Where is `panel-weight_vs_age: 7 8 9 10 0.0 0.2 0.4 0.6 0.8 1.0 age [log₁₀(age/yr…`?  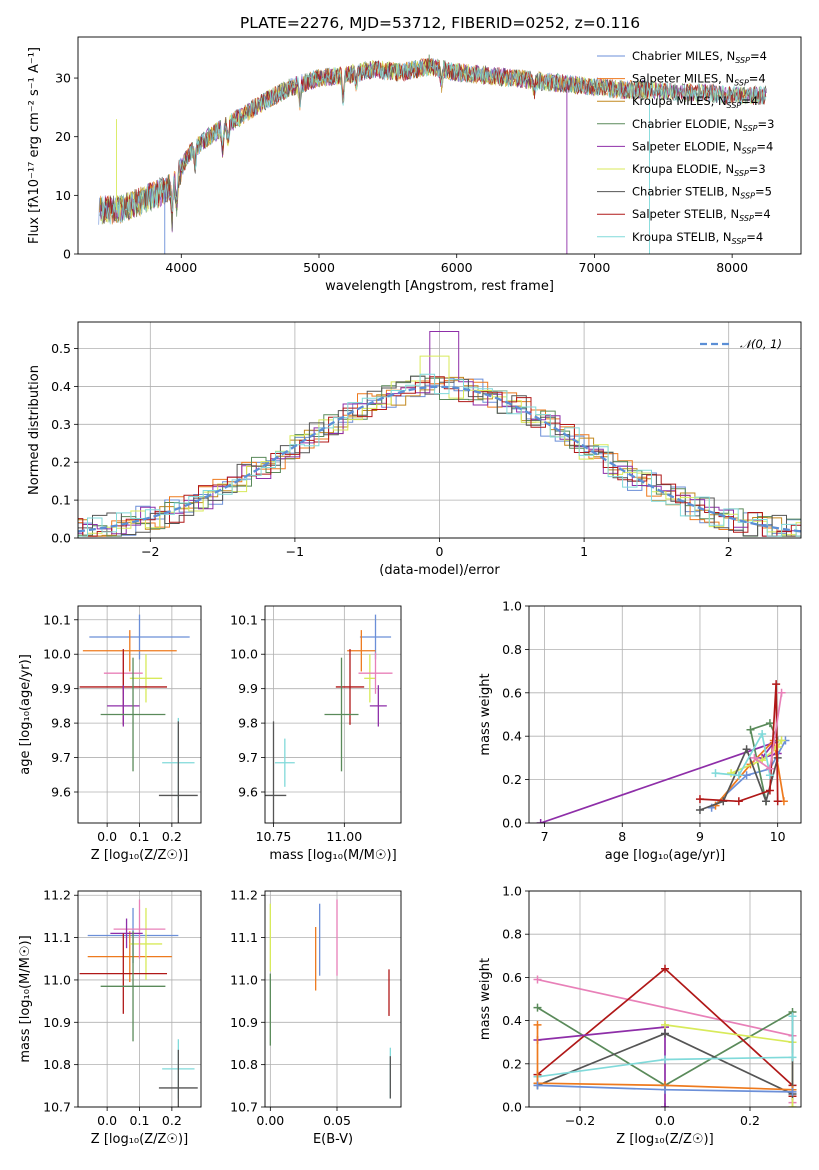
panel-weight_vs_age: 7 8 9 10 0.0 0.2 0.4 0.6 0.8 1.0 age [log₁₀(age/yr… is located at coordinates (640, 731).